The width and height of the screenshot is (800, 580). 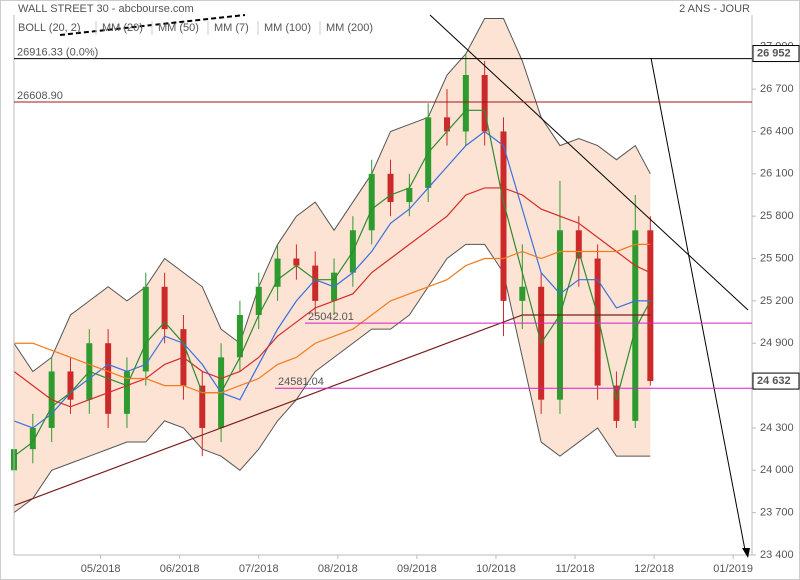 What do you see at coordinates (777, 174) in the screenshot?
I see `y-tick-label: 26 100` at bounding box center [777, 174].